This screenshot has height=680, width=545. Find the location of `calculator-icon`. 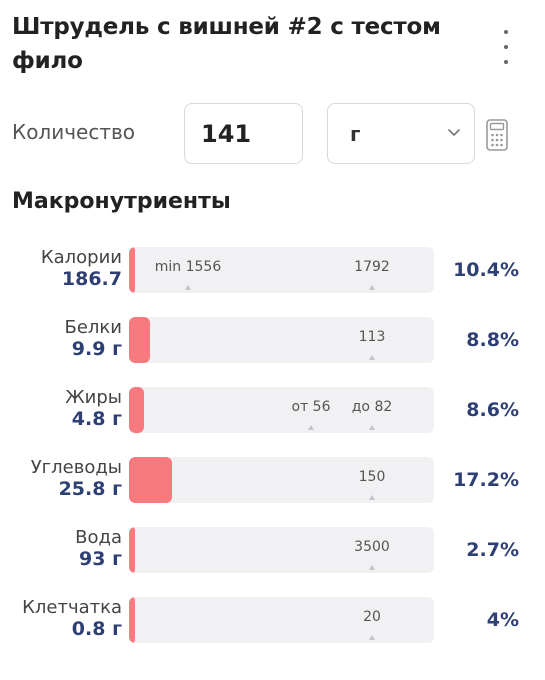

calculator-icon is located at coordinates (497, 135).